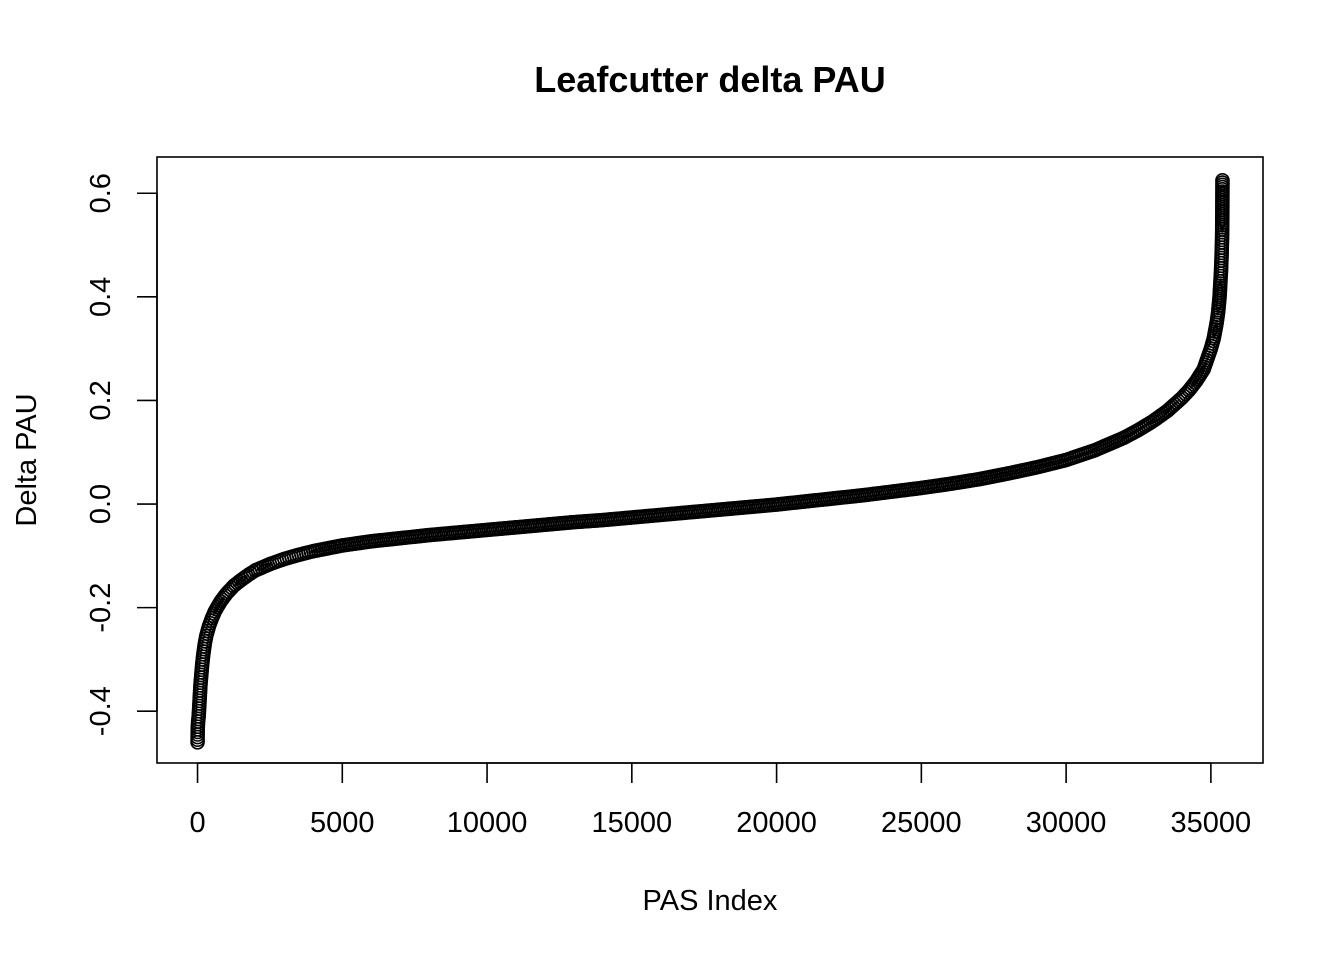 Image resolution: width=1344 pixels, height=960 pixels. What do you see at coordinates (776, 823) in the screenshot?
I see `x-tick-label: 20000` at bounding box center [776, 823].